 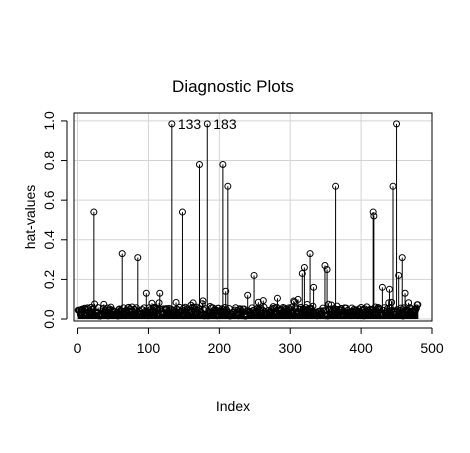 I want to click on x-tick-label: 300, so click(x=291, y=348).